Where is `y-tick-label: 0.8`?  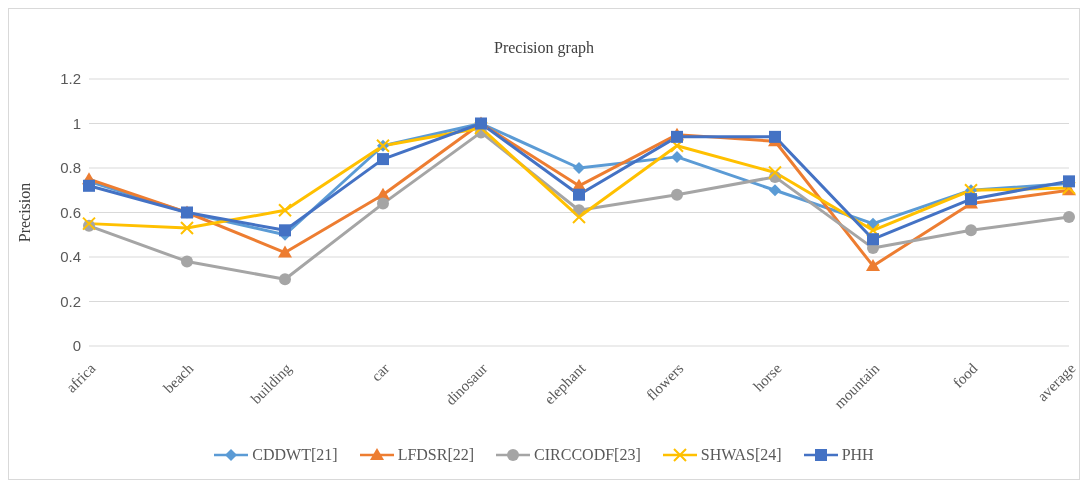 y-tick-label: 0.8 is located at coordinates (70, 168).